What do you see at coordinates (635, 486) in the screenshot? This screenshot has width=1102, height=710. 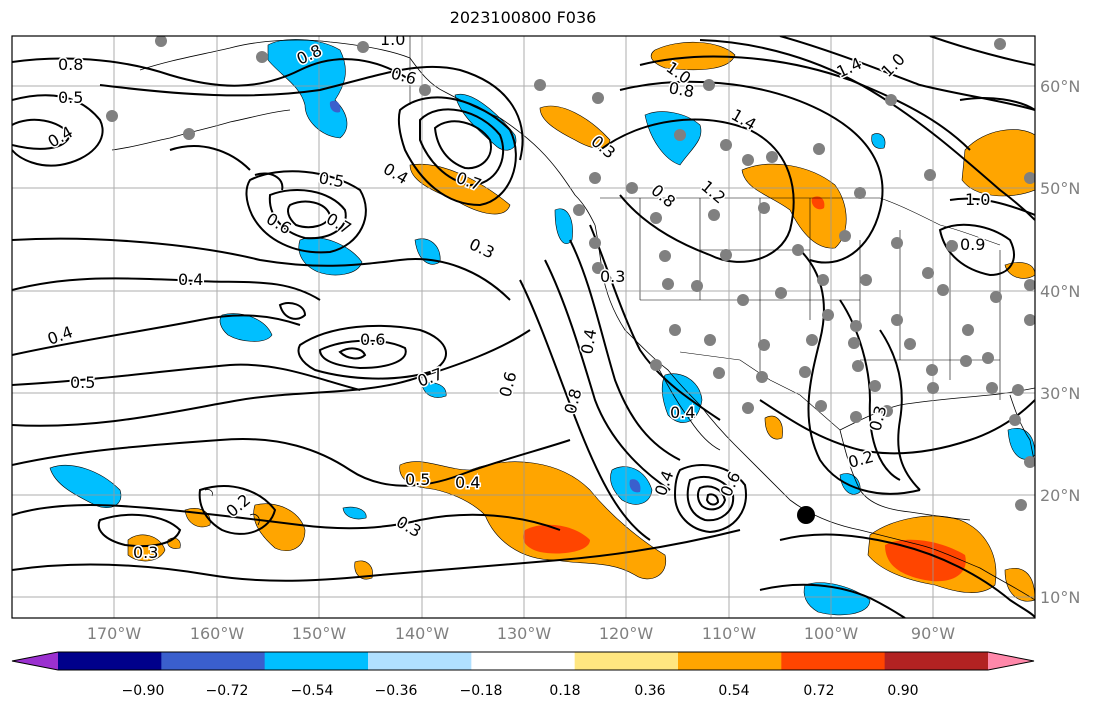 I see `shade-blue-baja2` at bounding box center [635, 486].